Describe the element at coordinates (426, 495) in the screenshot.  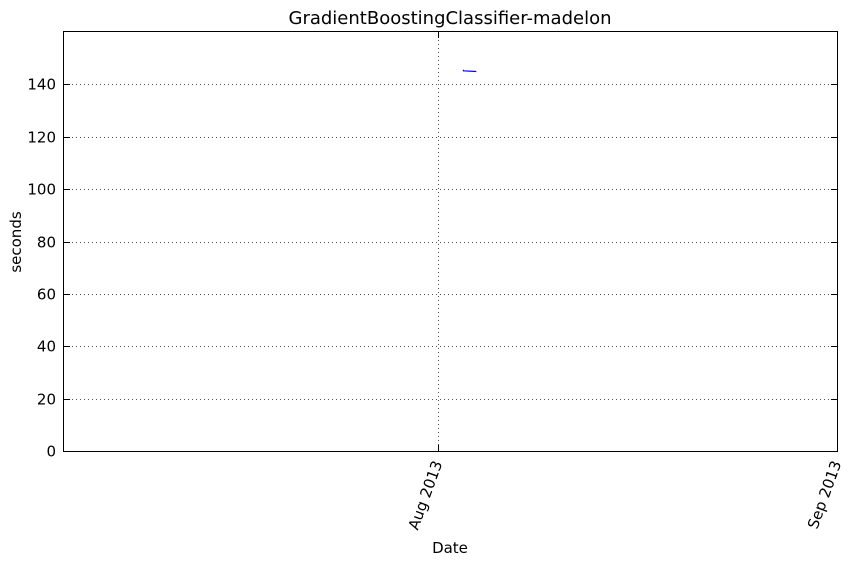
I see `x-tick-label: Aug 2013` at that location.